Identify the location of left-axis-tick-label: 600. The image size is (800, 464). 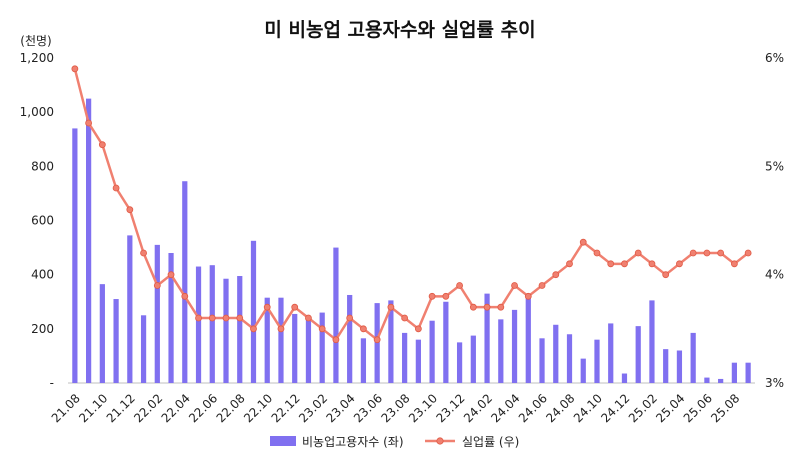
(42, 221).